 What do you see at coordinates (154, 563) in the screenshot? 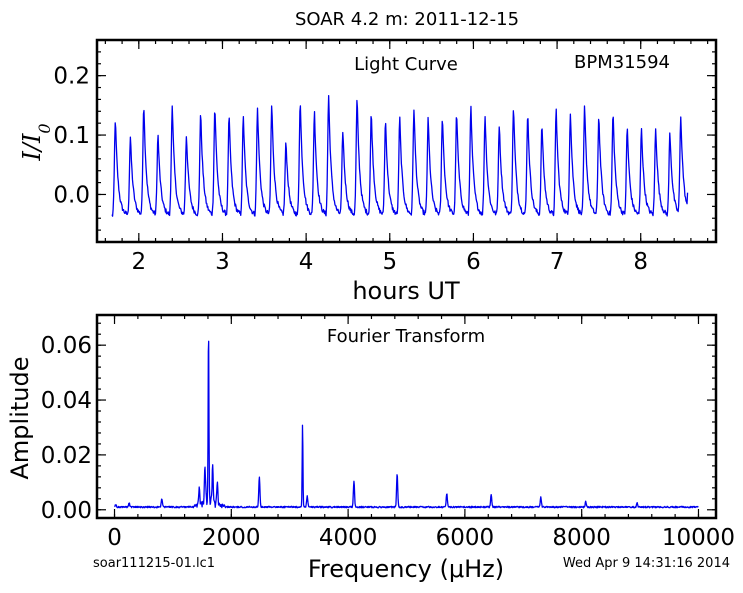
I see `footer-filename: soar111215-01.lc1` at bounding box center [154, 563].